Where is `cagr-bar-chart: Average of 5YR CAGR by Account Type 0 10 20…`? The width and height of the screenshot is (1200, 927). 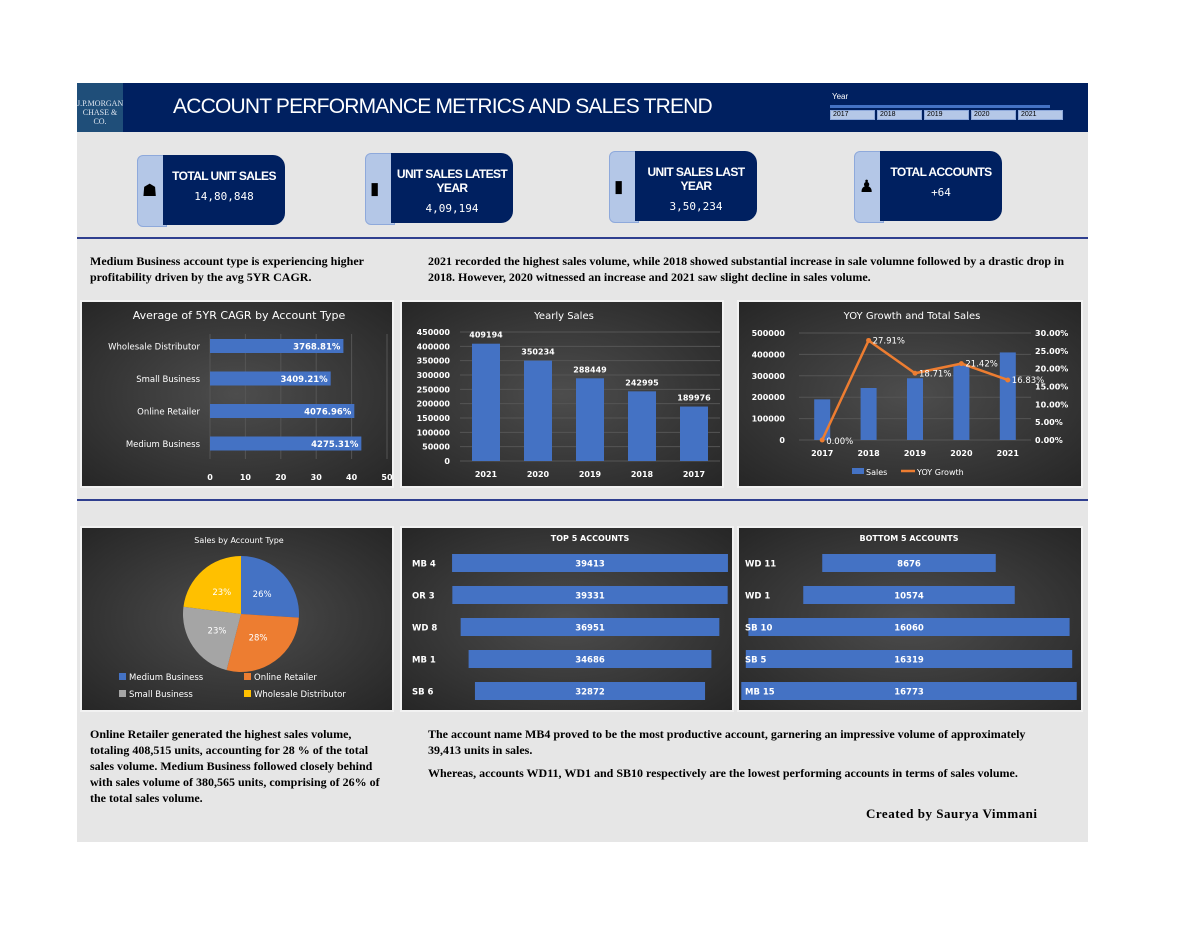 cagr-bar-chart: Average of 5YR CAGR by Account Type 0 10 20… is located at coordinates (237, 394).